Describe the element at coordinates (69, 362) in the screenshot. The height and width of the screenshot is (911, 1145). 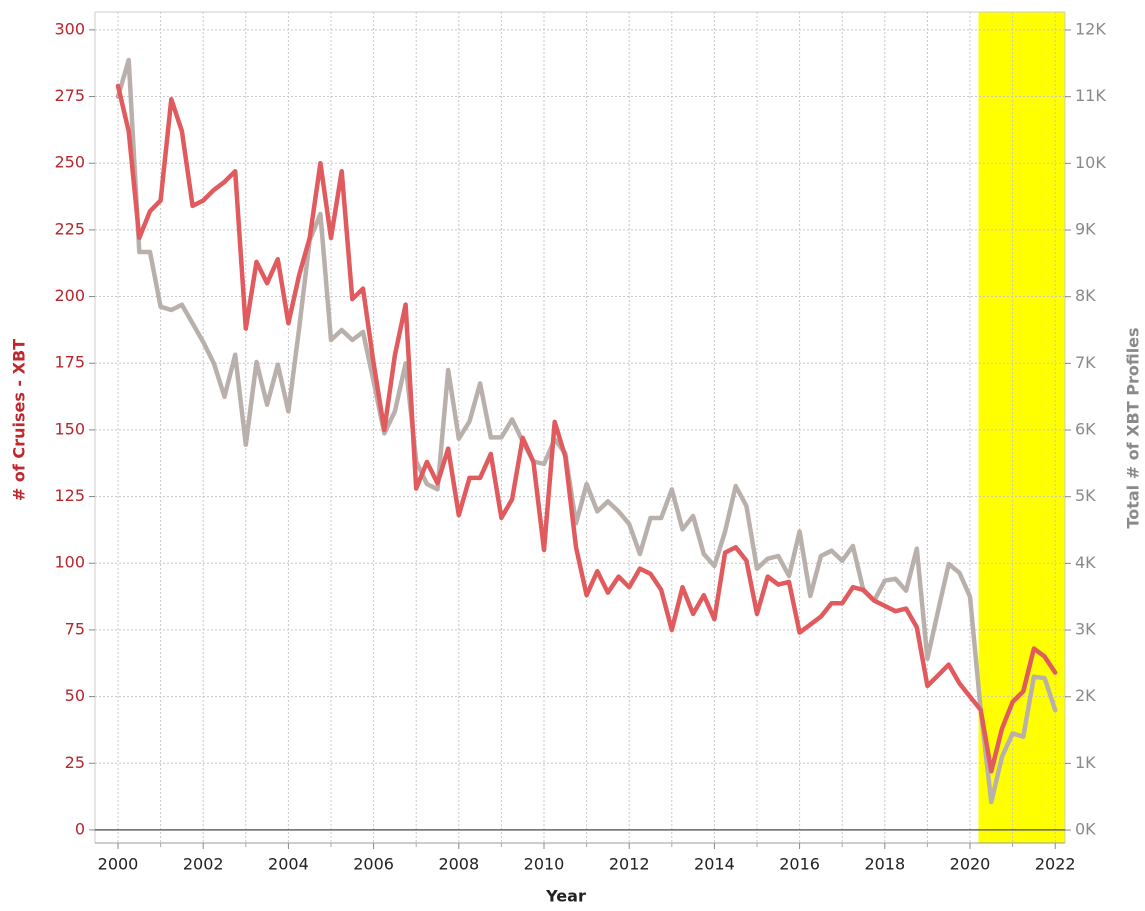
I see `y-tick-label: 175` at that location.